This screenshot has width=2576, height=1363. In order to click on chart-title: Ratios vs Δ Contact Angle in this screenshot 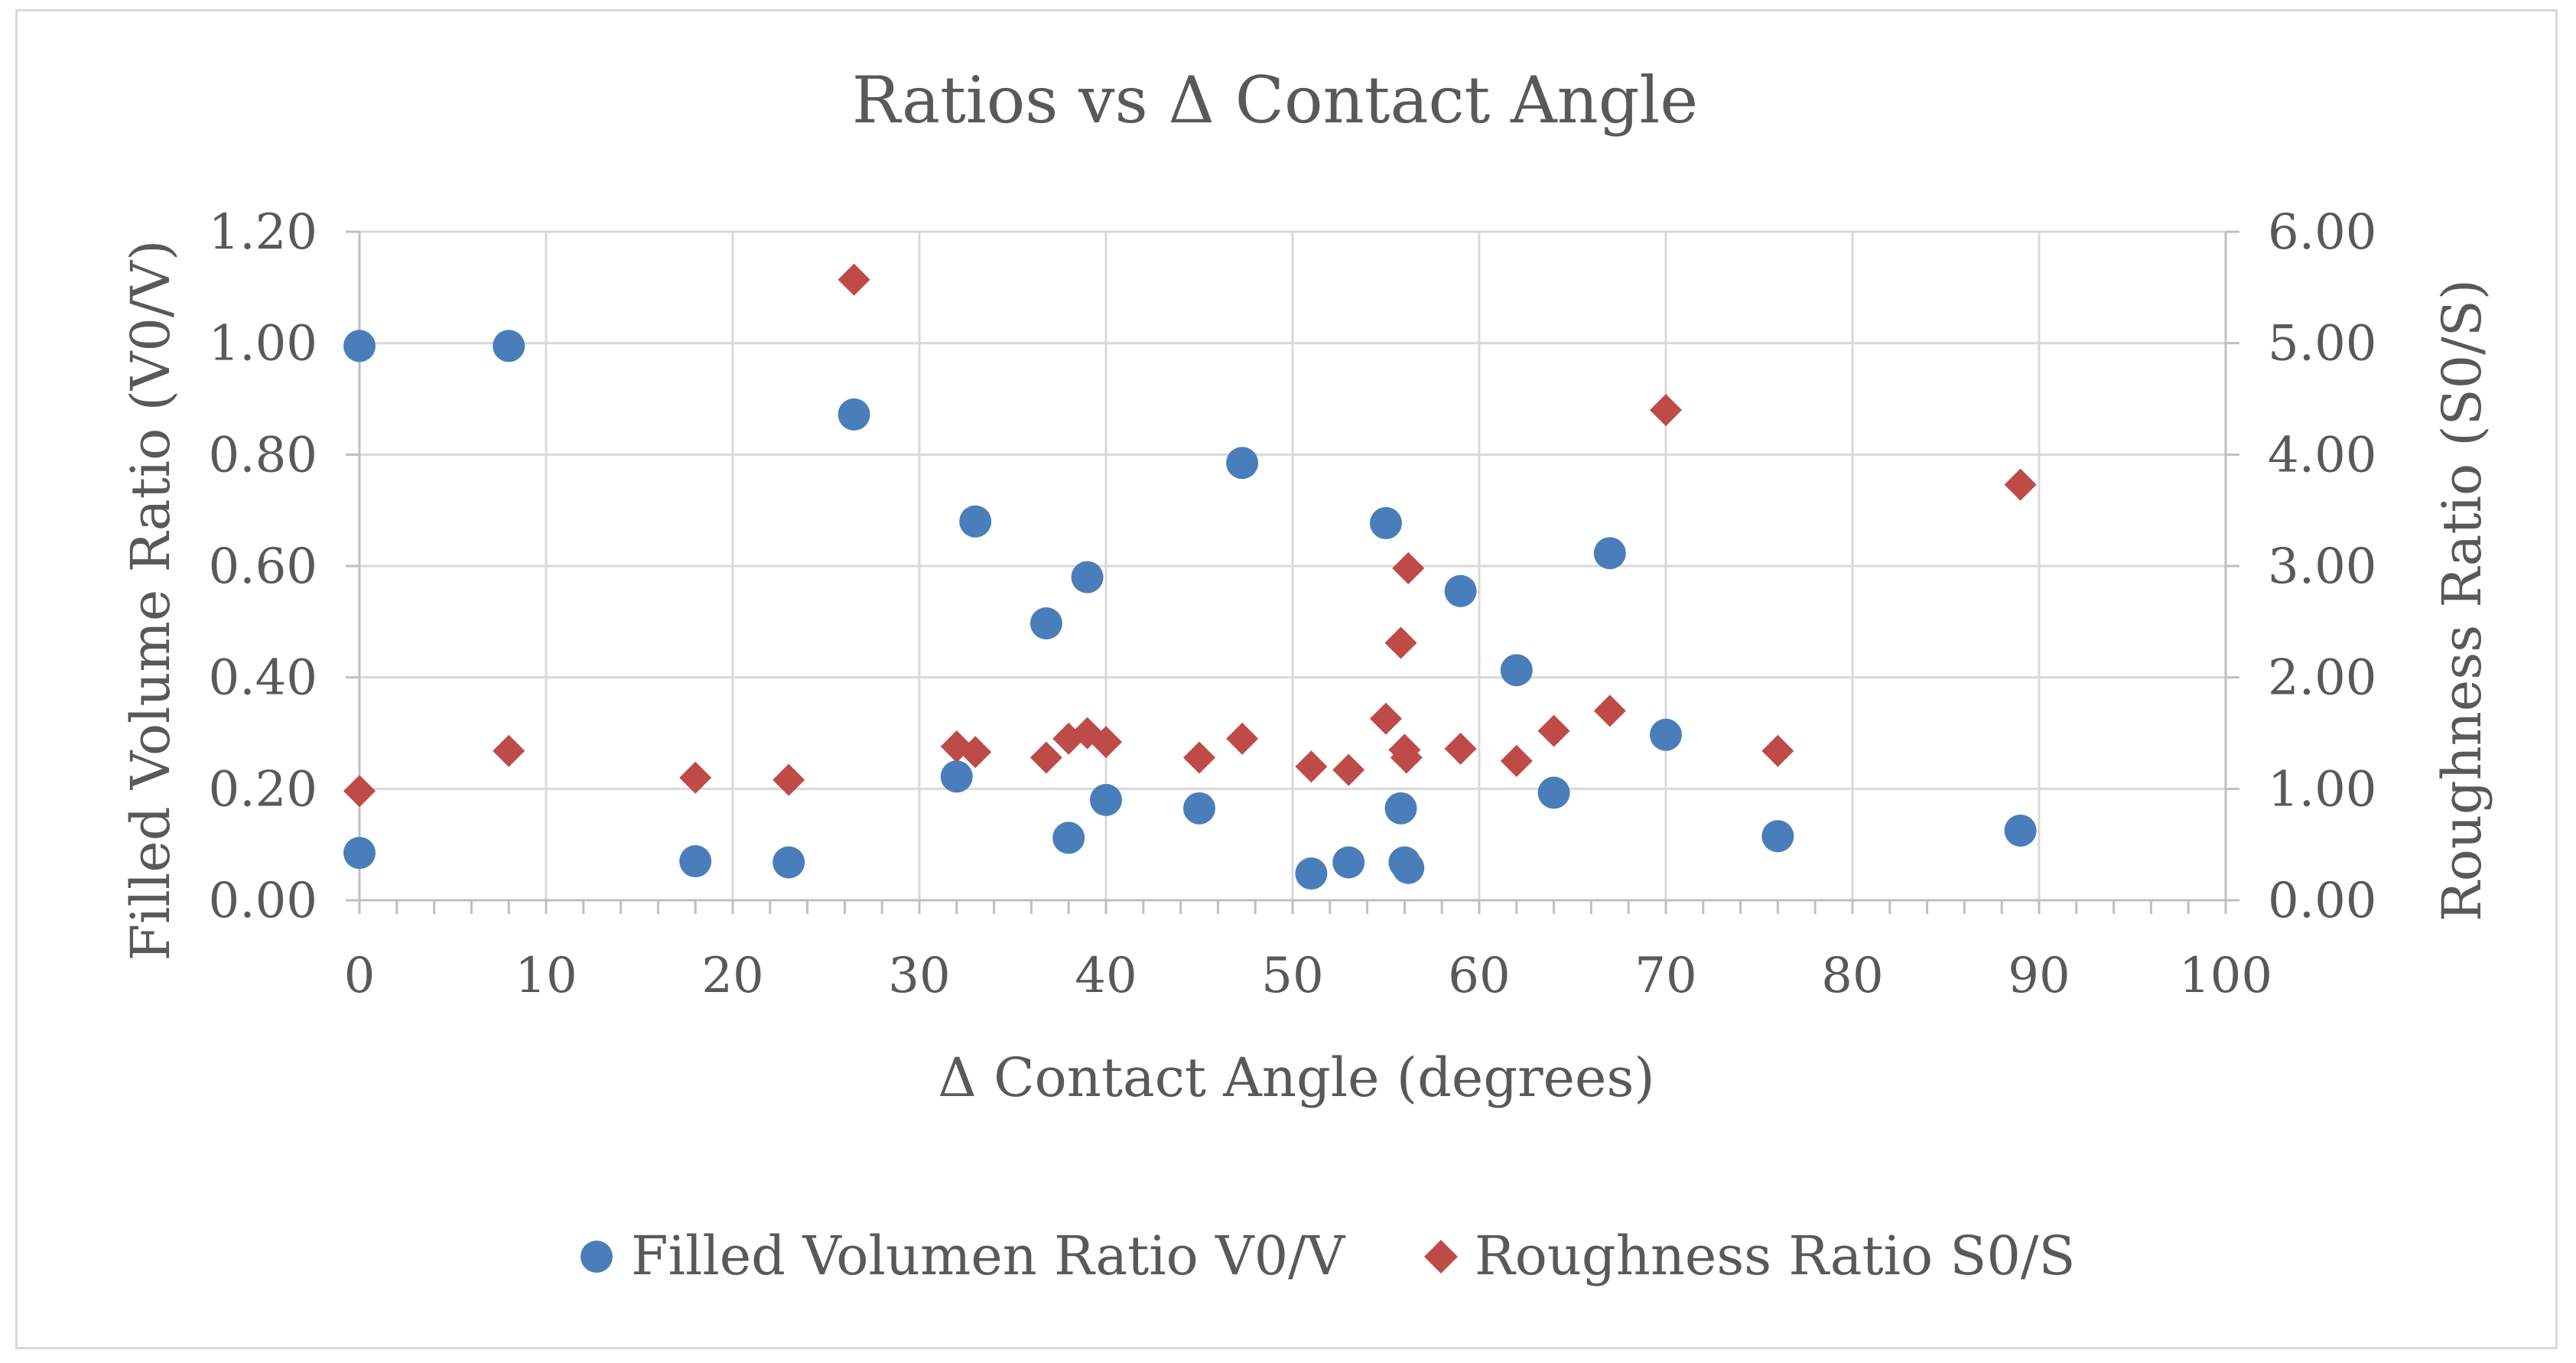, I will do `click(1275, 100)`.